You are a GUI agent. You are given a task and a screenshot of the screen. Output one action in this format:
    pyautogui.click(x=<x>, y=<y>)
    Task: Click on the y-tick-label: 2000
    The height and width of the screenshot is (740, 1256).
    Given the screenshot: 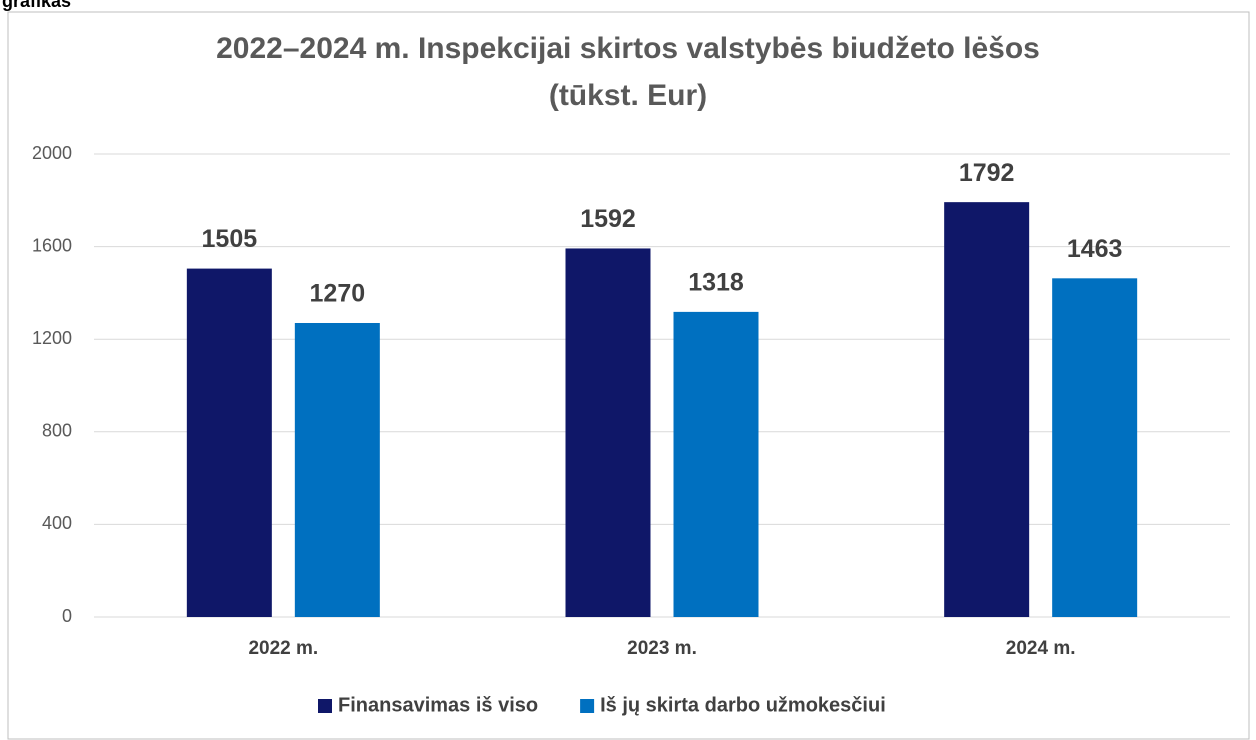 What is the action you would take?
    pyautogui.click(x=52, y=153)
    